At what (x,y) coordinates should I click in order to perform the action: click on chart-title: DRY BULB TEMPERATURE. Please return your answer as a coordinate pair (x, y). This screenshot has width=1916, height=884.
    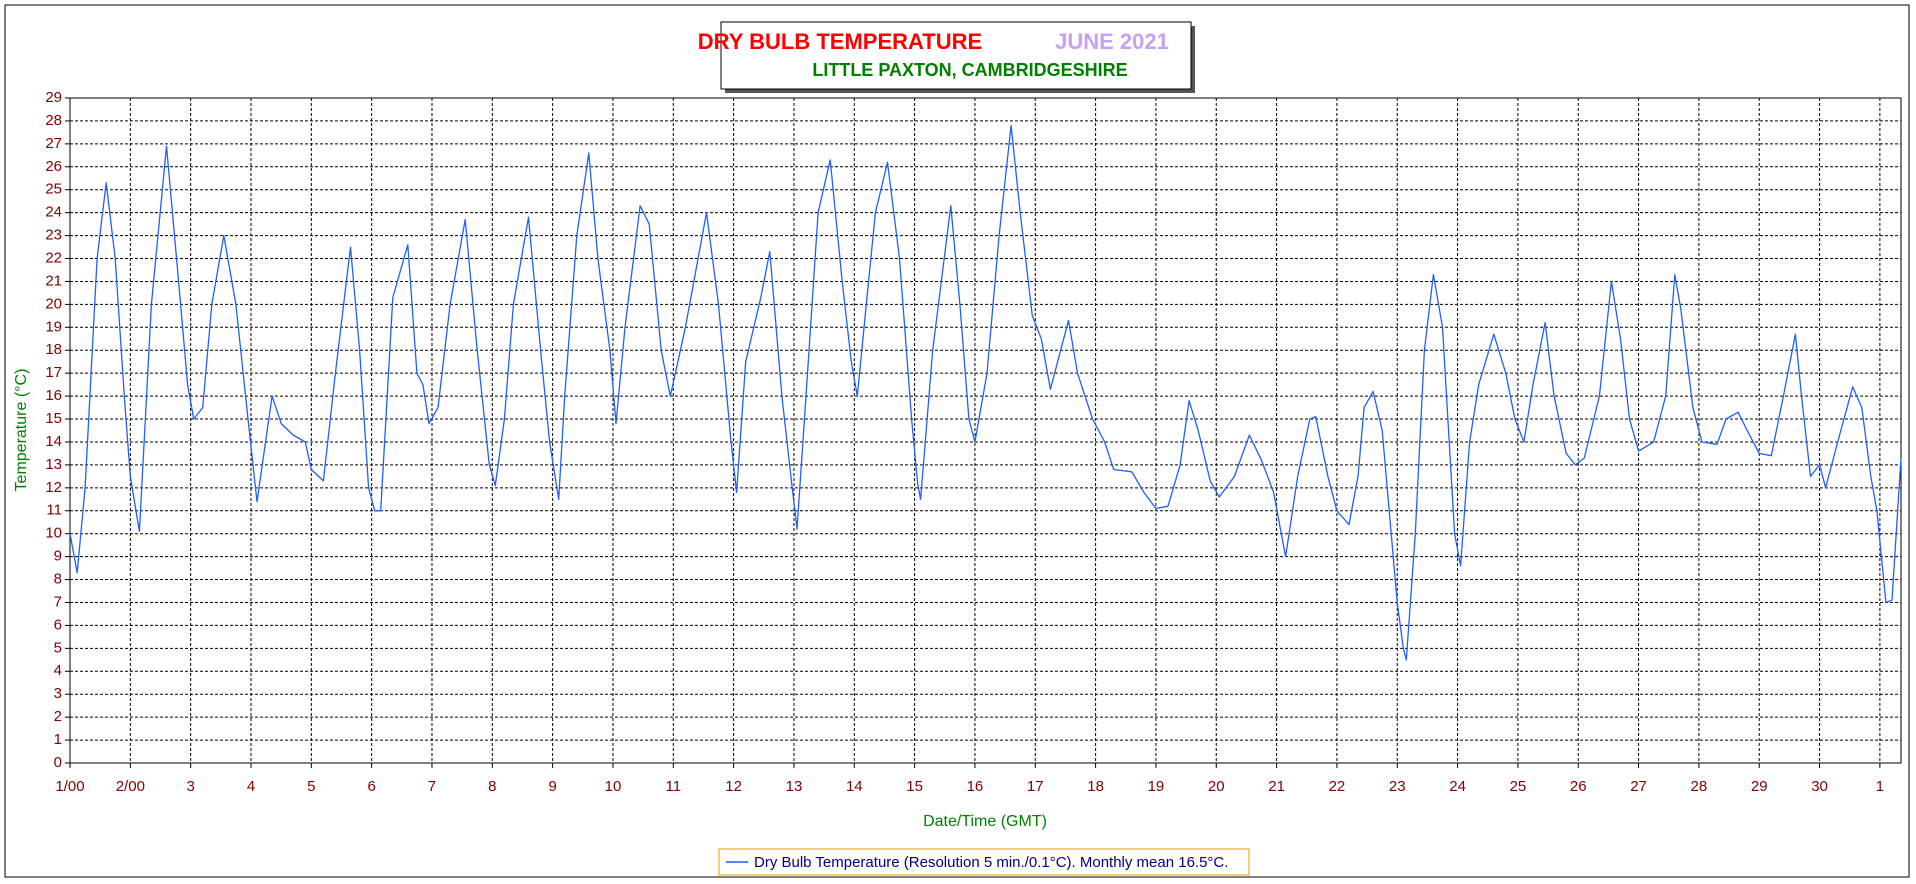
    Looking at the image, I should click on (840, 41).